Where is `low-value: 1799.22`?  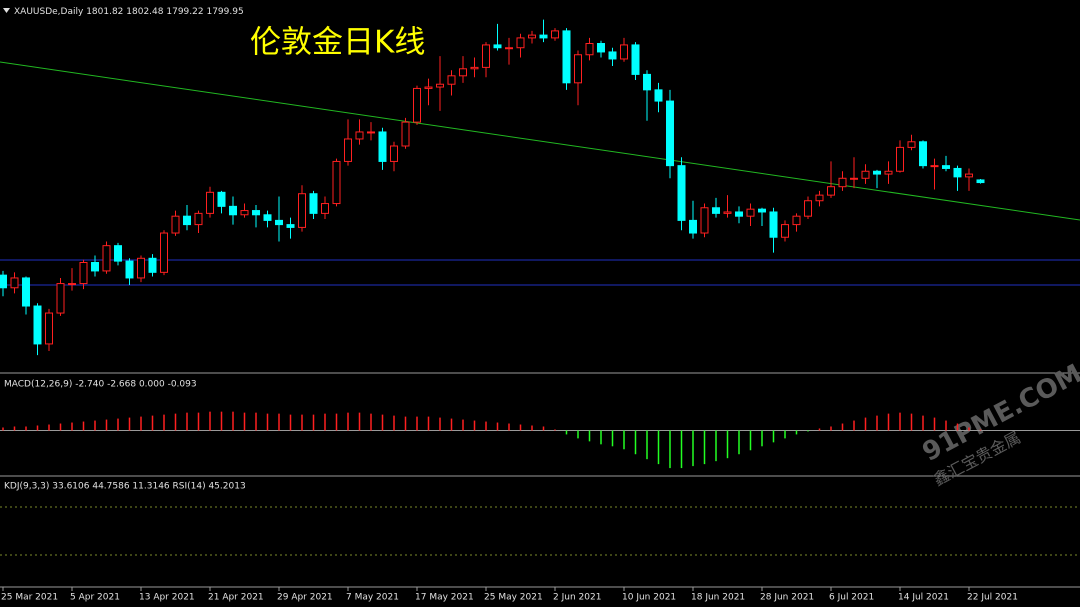
low-value: 1799.22 is located at coordinates (184, 12).